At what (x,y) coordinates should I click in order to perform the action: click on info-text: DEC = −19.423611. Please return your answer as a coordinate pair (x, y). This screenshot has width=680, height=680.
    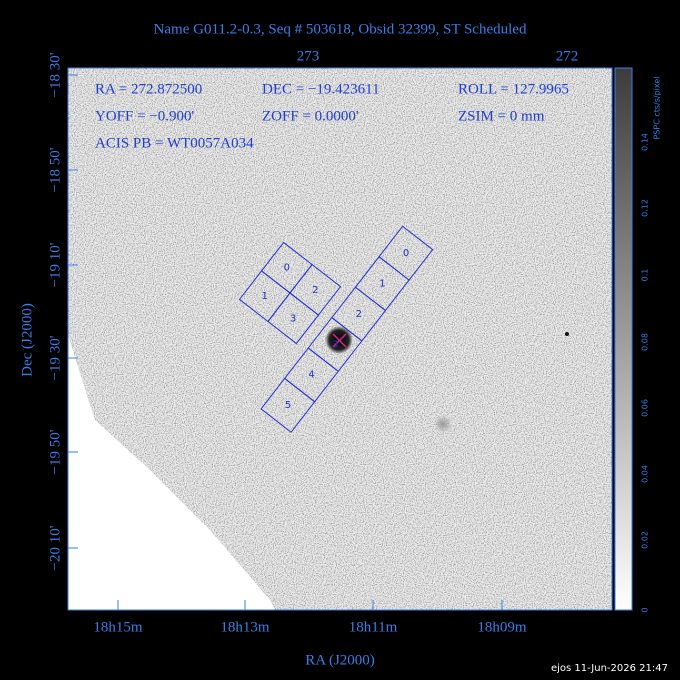
    Looking at the image, I should click on (321, 89).